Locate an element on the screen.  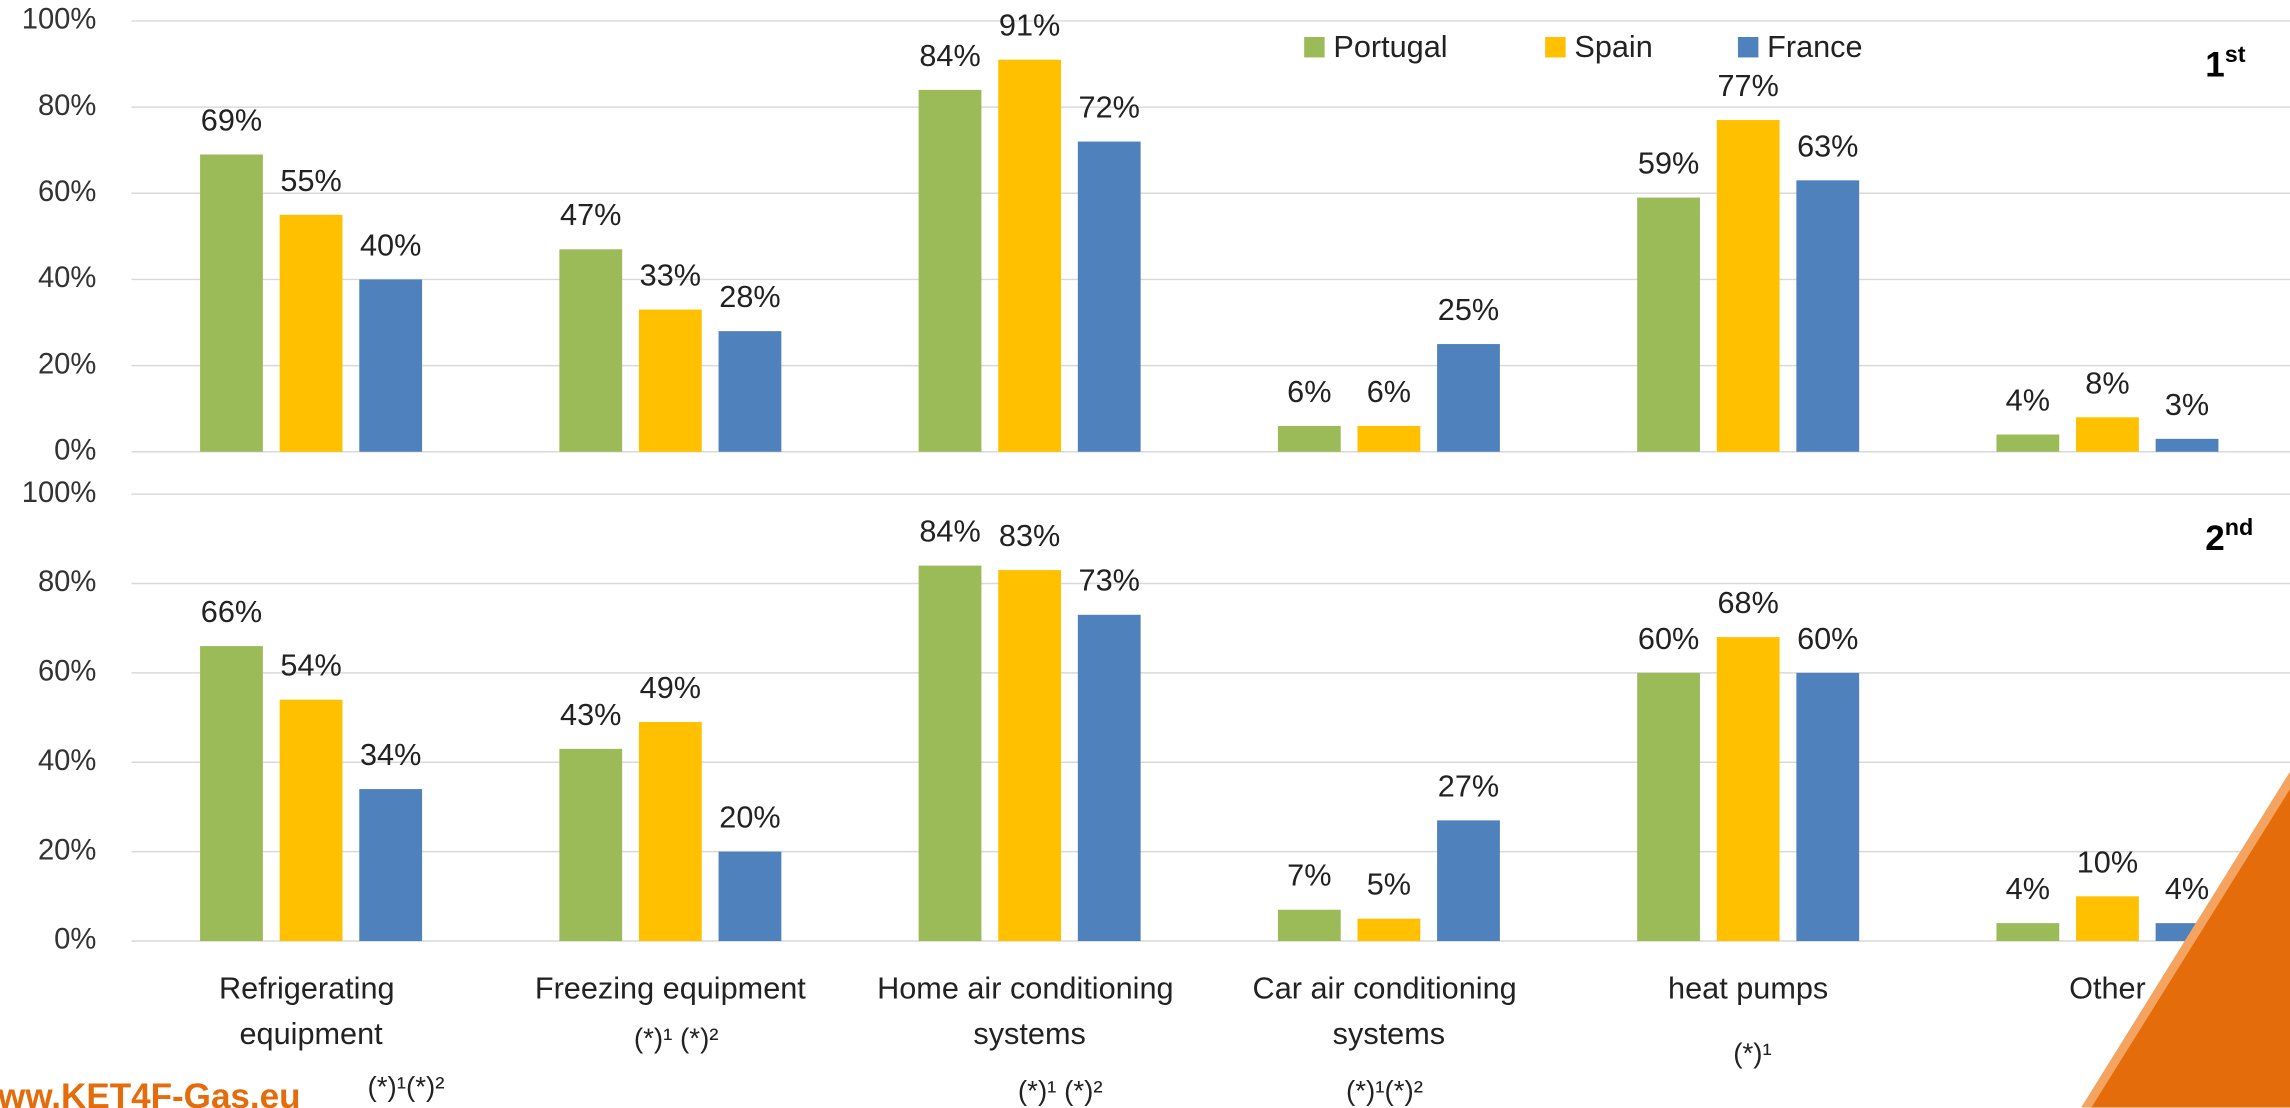
value-label: 72% is located at coordinates (1109, 108).